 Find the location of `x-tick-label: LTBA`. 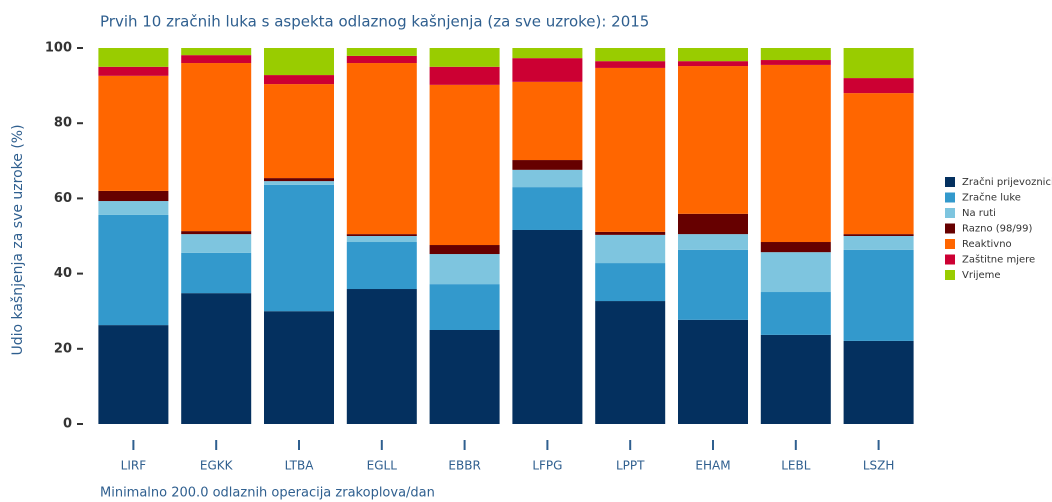

x-tick-label: LTBA is located at coordinates (300, 466).